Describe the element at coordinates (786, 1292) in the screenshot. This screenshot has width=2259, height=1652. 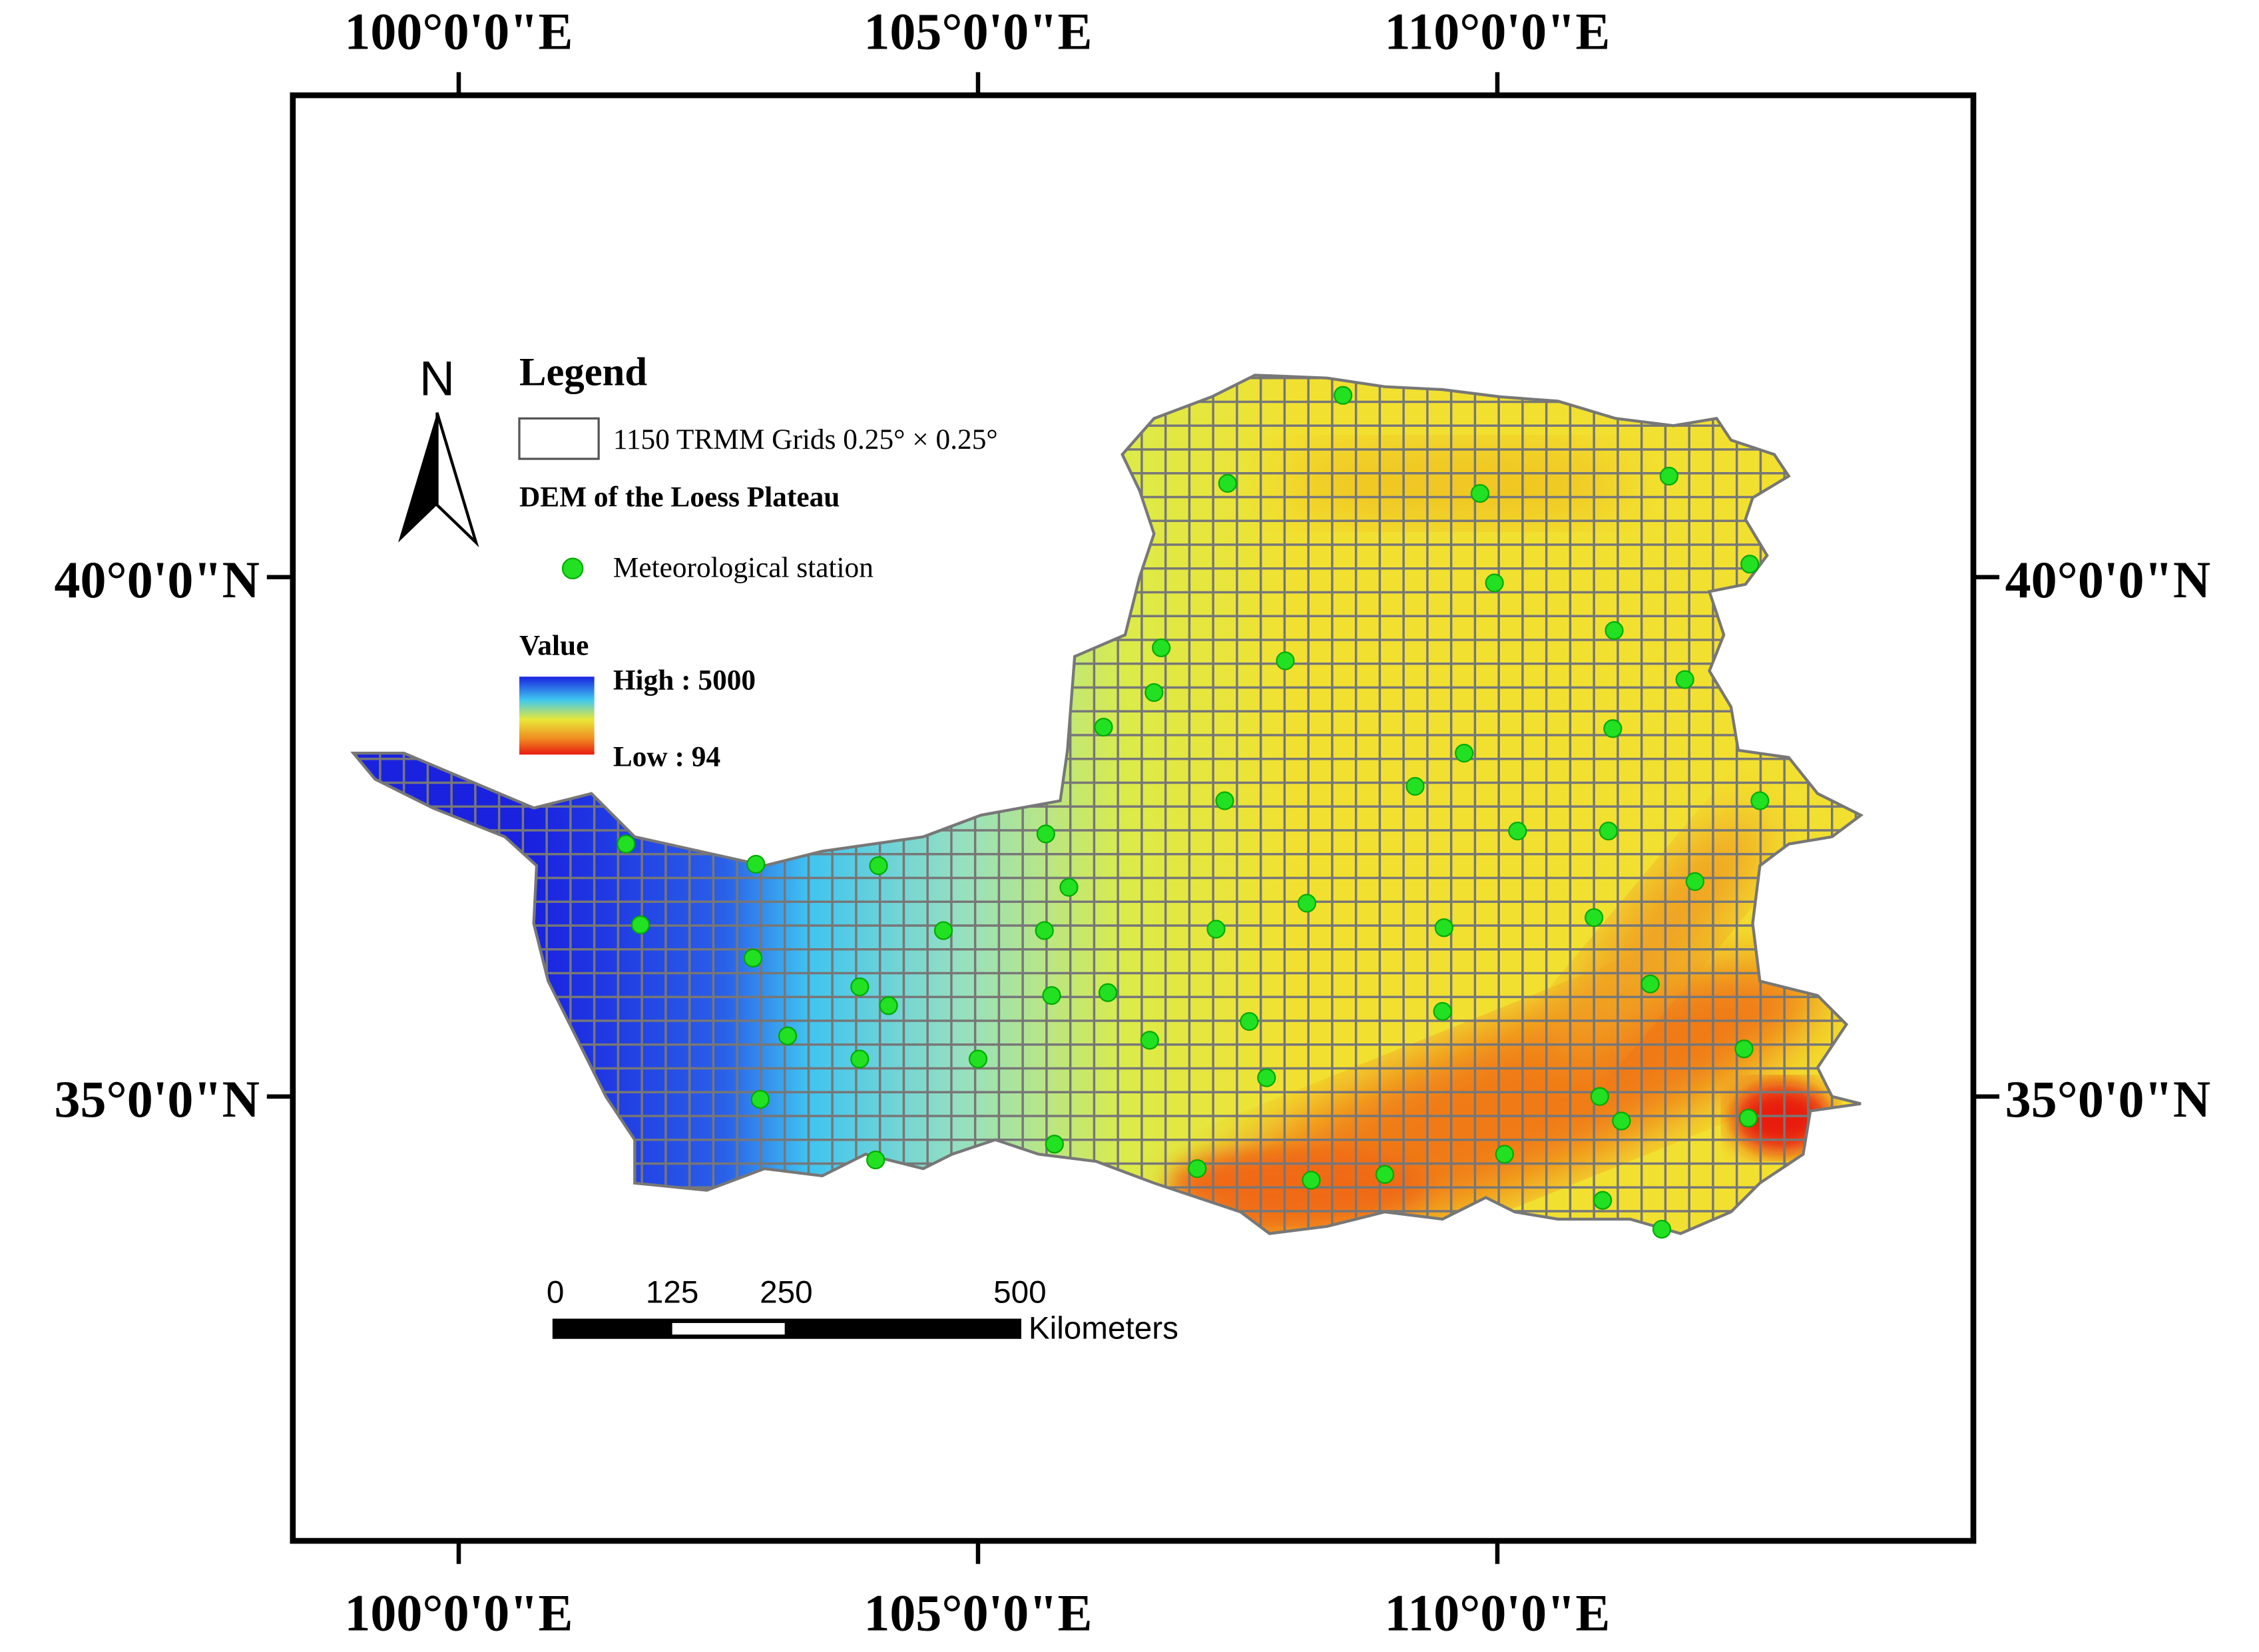
I see `scale-label: 250` at that location.